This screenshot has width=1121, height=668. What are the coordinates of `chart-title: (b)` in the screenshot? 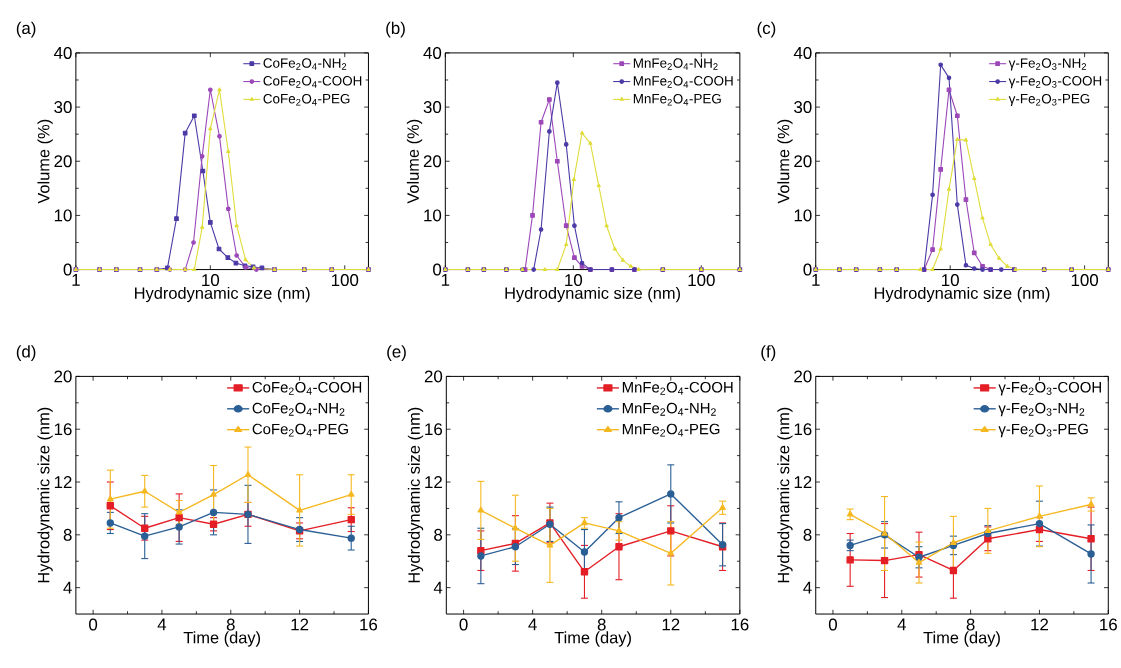 It's located at (395, 29).